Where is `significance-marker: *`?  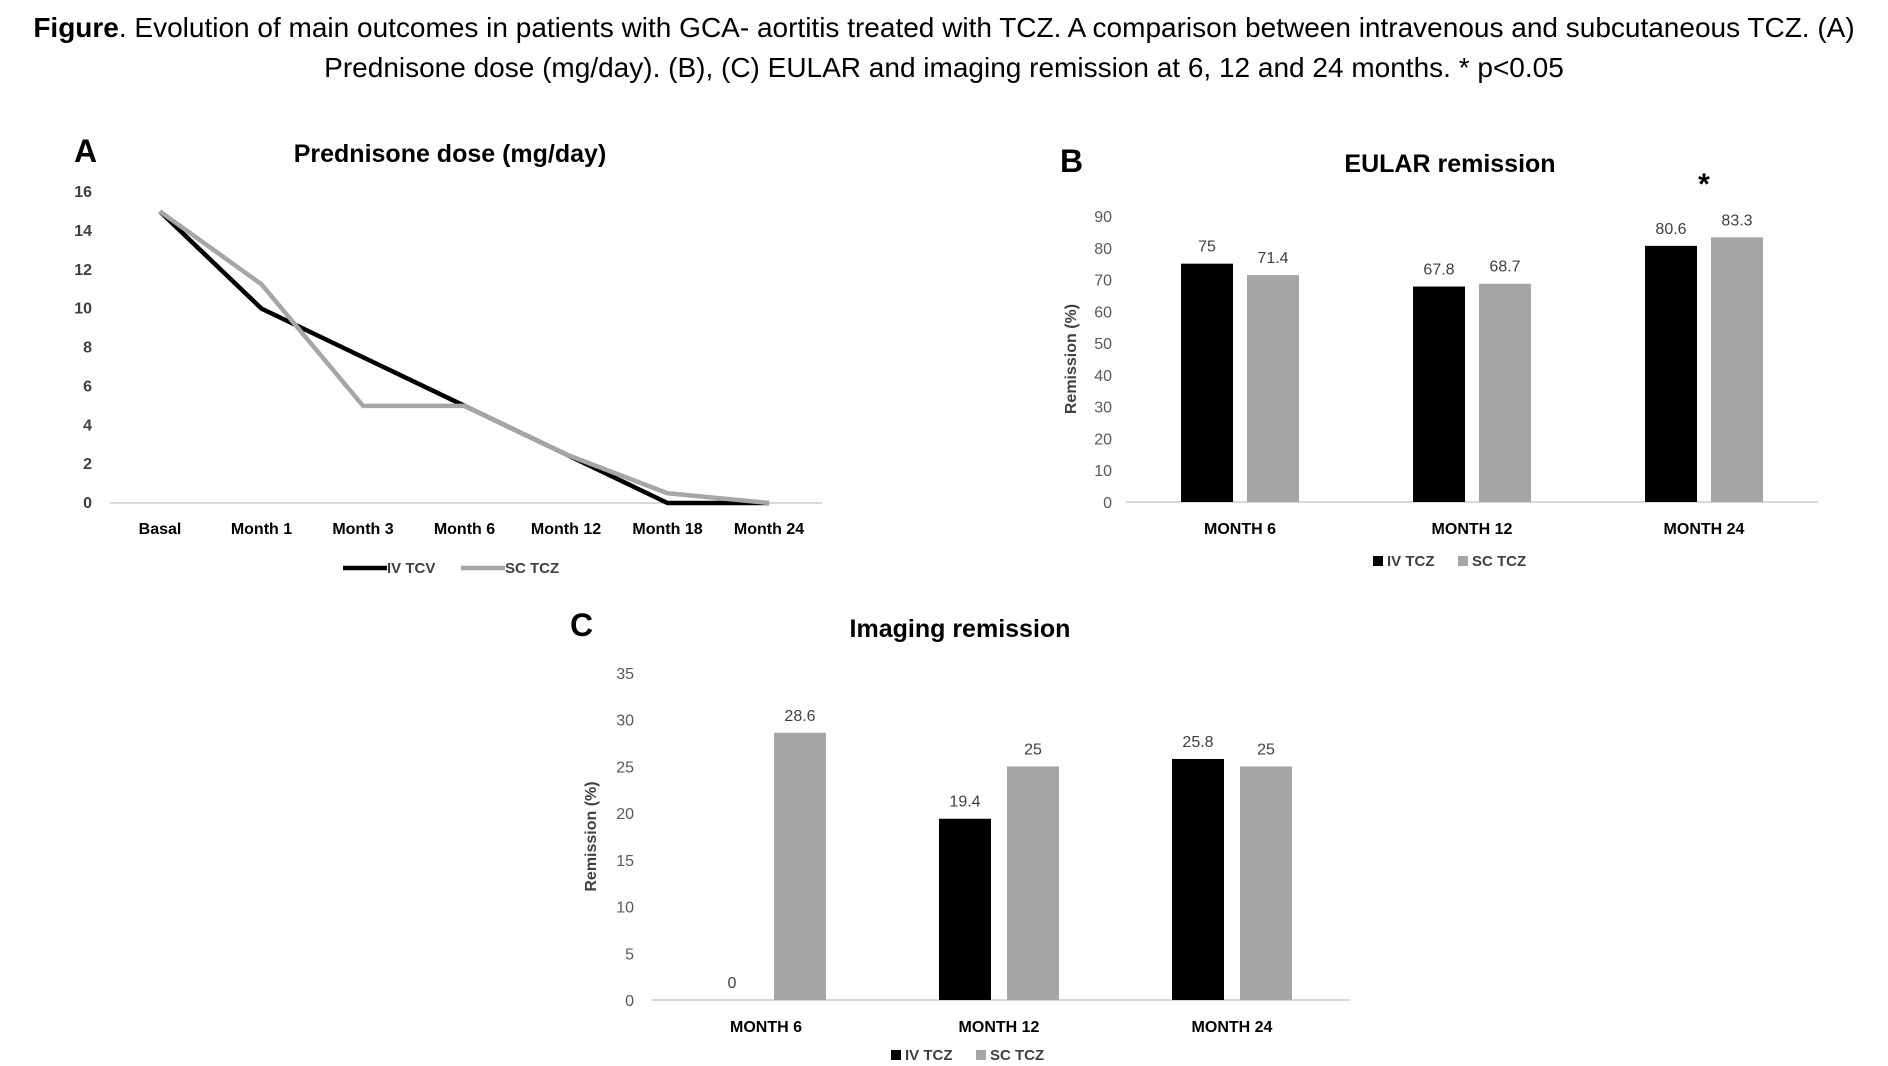 significance-marker: * is located at coordinates (1704, 184).